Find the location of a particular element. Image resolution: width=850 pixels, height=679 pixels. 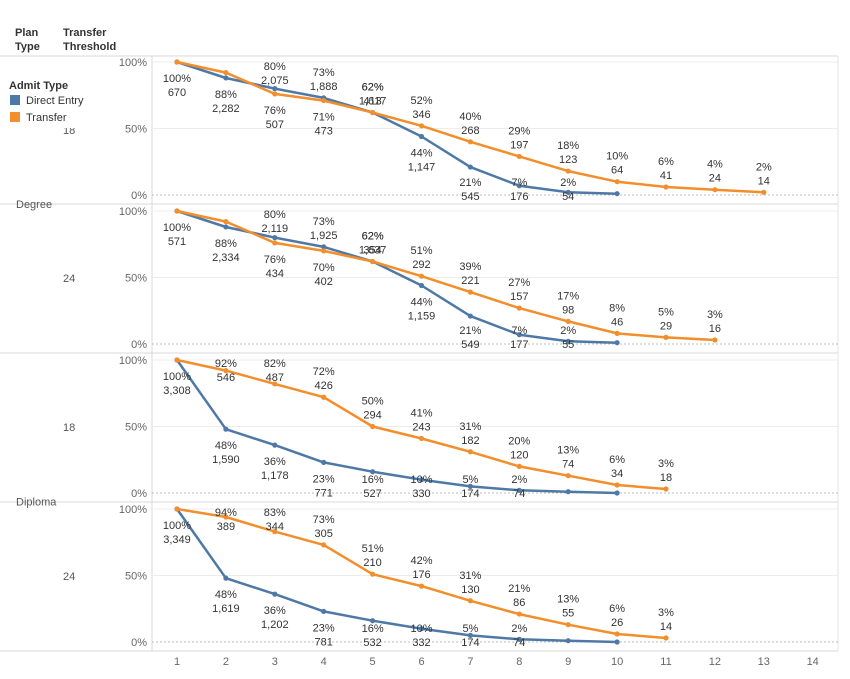

data-label-pct: 36% is located at coordinates (275, 611).